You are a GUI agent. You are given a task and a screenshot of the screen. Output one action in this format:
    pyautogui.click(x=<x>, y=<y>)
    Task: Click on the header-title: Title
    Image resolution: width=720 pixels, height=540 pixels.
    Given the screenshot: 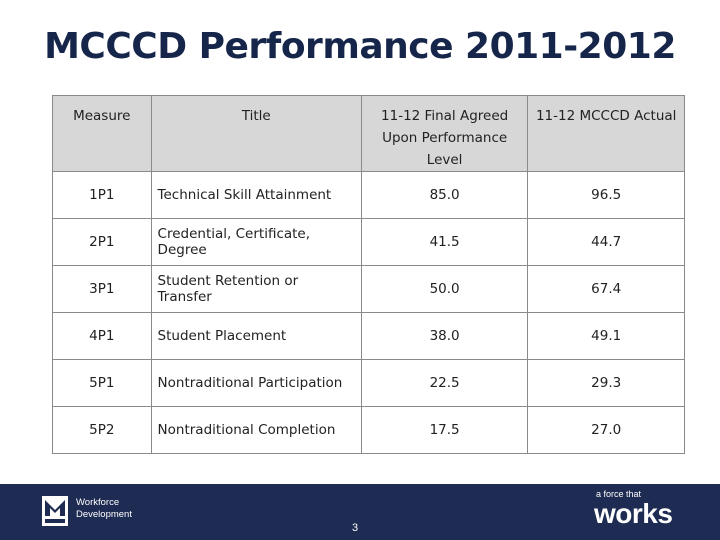 What is the action you would take?
    pyautogui.click(x=256, y=133)
    